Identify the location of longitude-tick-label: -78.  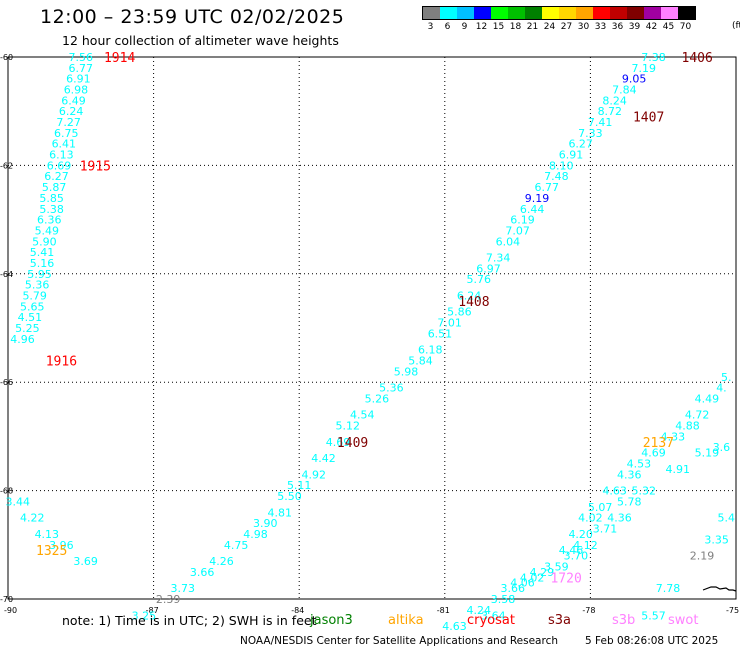
(588, 610).